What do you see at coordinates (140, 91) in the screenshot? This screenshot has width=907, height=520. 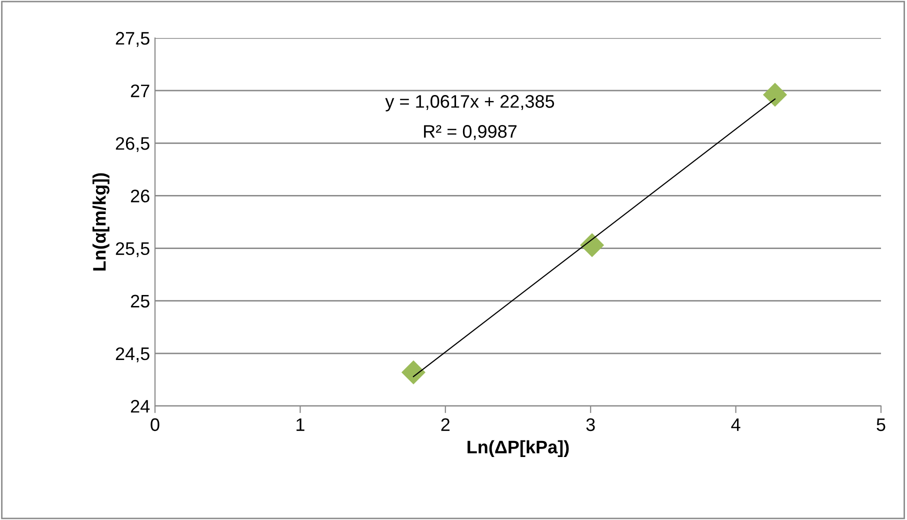 I see `y-tick-label: 27` at bounding box center [140, 91].